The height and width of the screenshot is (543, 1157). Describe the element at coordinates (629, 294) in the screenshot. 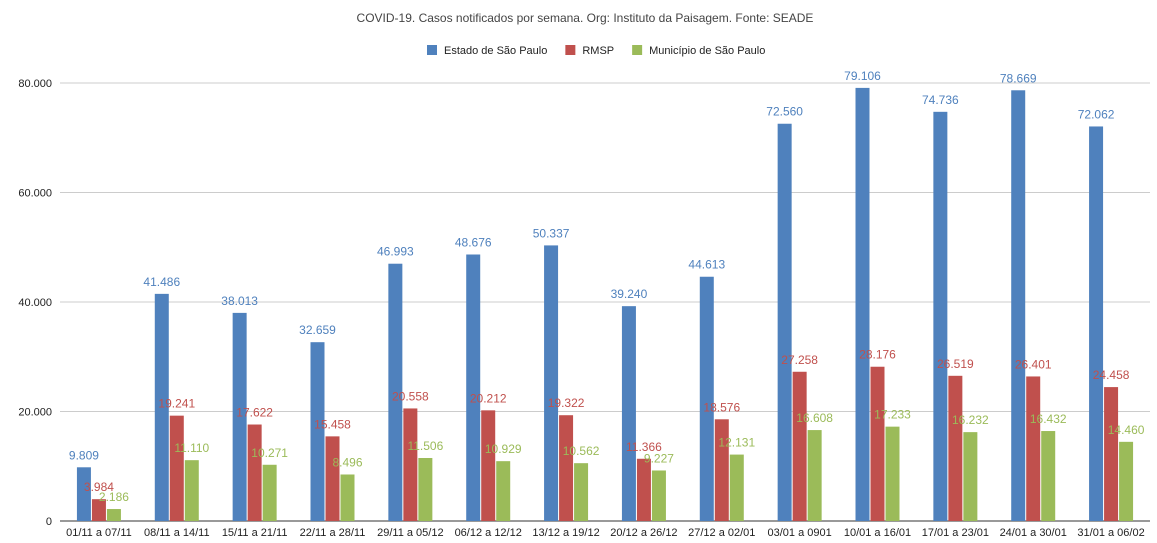

I see `data-label: 39.240` at that location.